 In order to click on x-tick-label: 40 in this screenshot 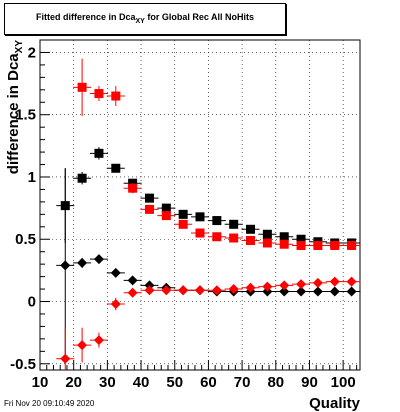, I will do `click(141, 382)`.